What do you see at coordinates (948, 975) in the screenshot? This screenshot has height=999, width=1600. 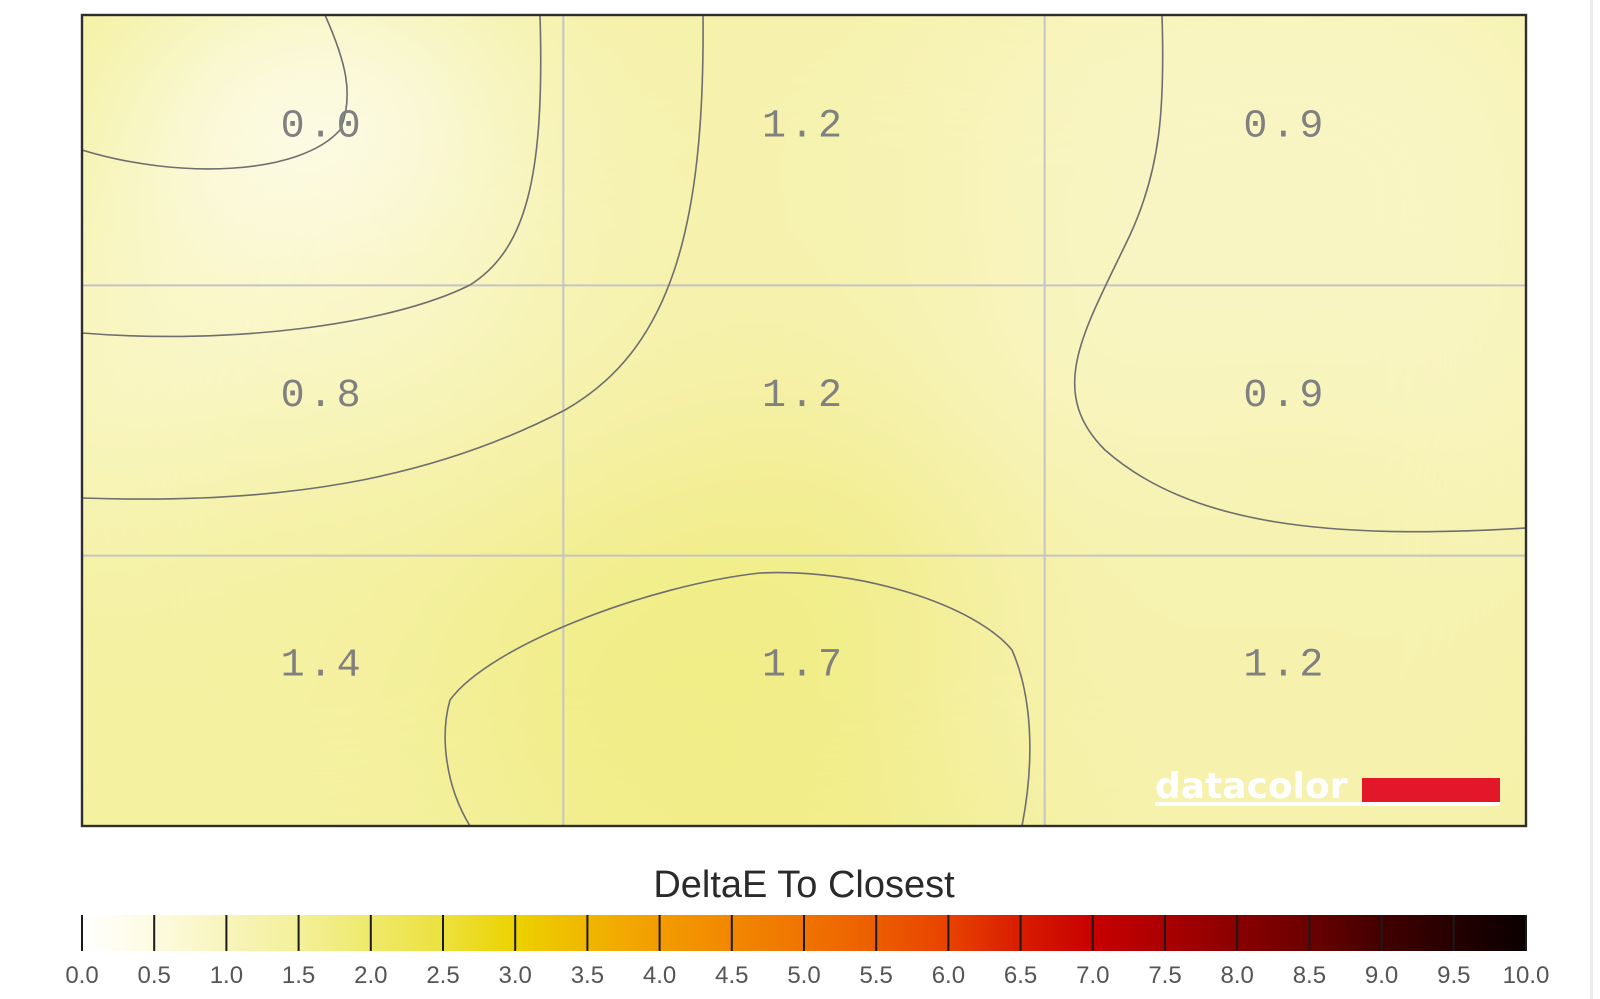 I see `color-scale-tick-label: 6.0` at bounding box center [948, 975].